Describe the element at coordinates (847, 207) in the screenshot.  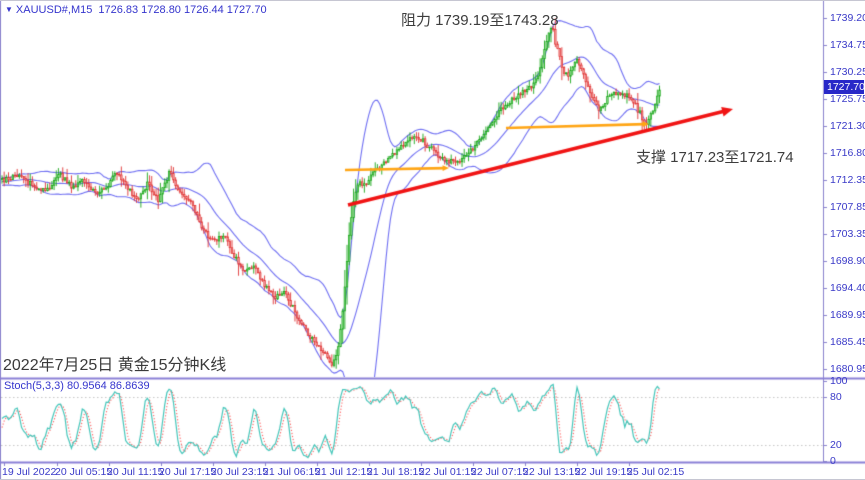
I see `price-axis-label: 1707.85` at that location.